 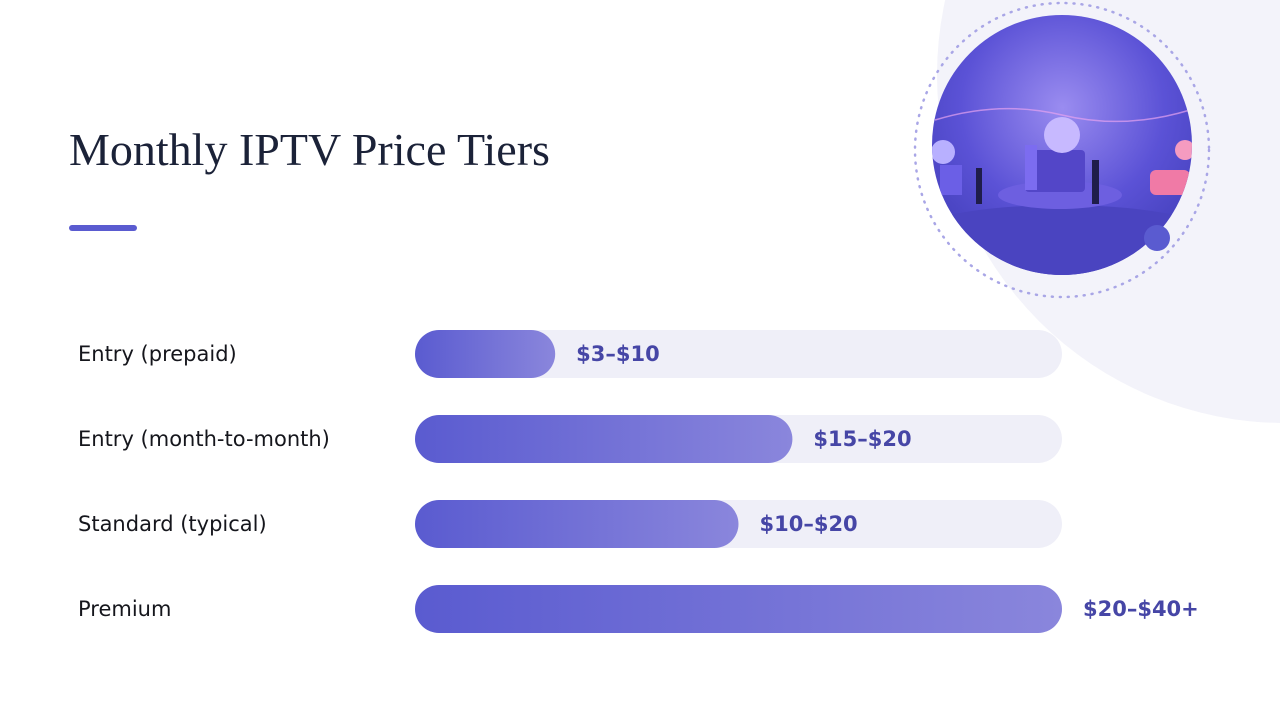 What do you see at coordinates (618, 354) in the screenshot?
I see `value-label: $3–$10` at bounding box center [618, 354].